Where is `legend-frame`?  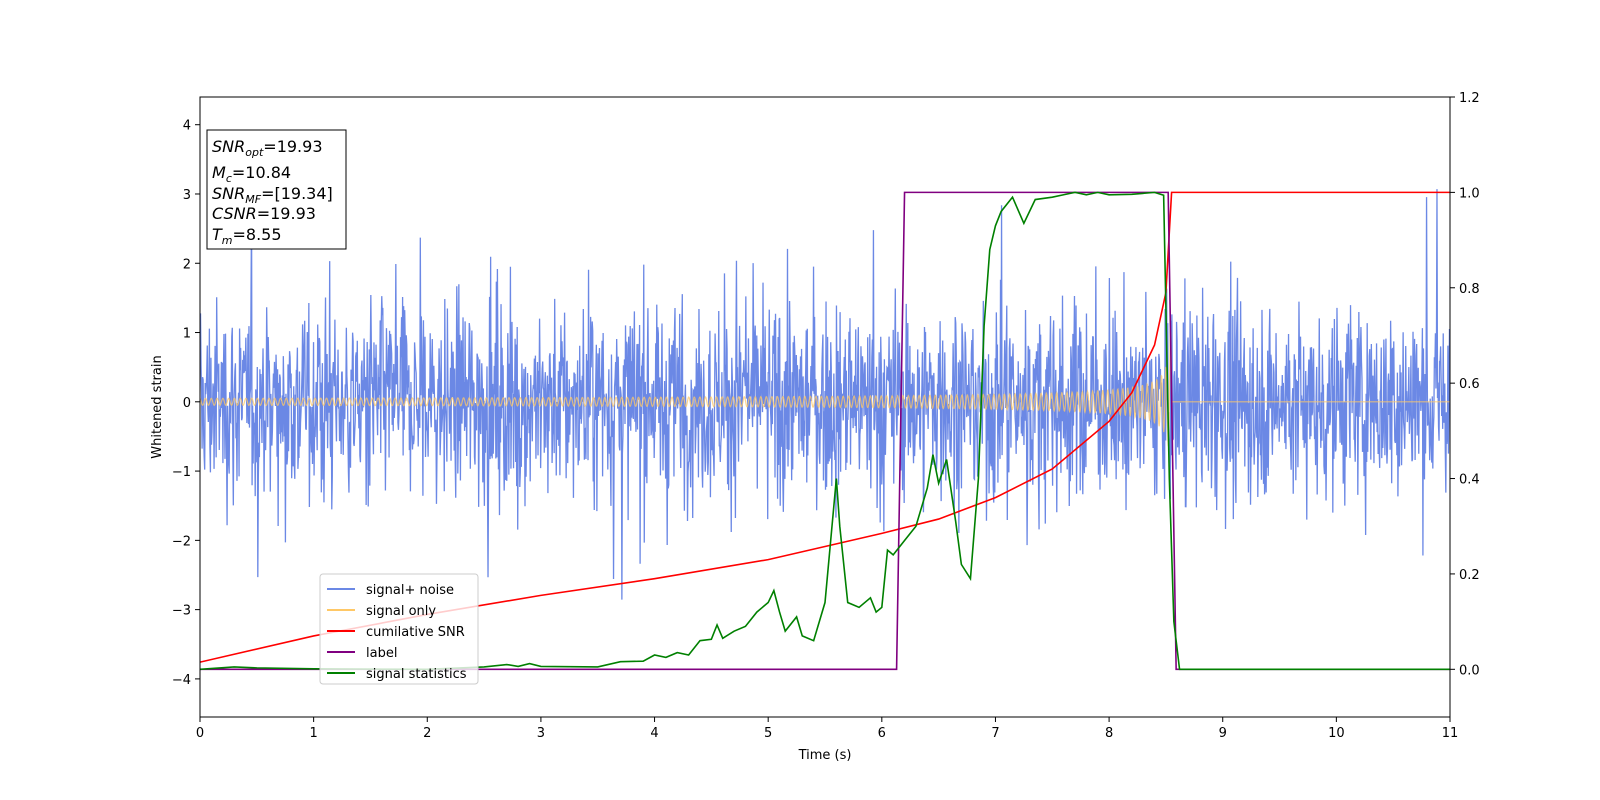
legend-frame is located at coordinates (399, 629).